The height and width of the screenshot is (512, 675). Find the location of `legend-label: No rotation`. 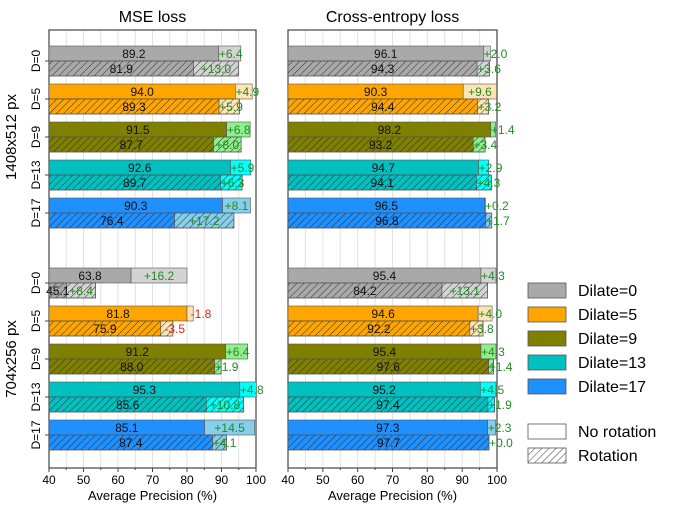

legend-label: No rotation is located at coordinates (617, 432).